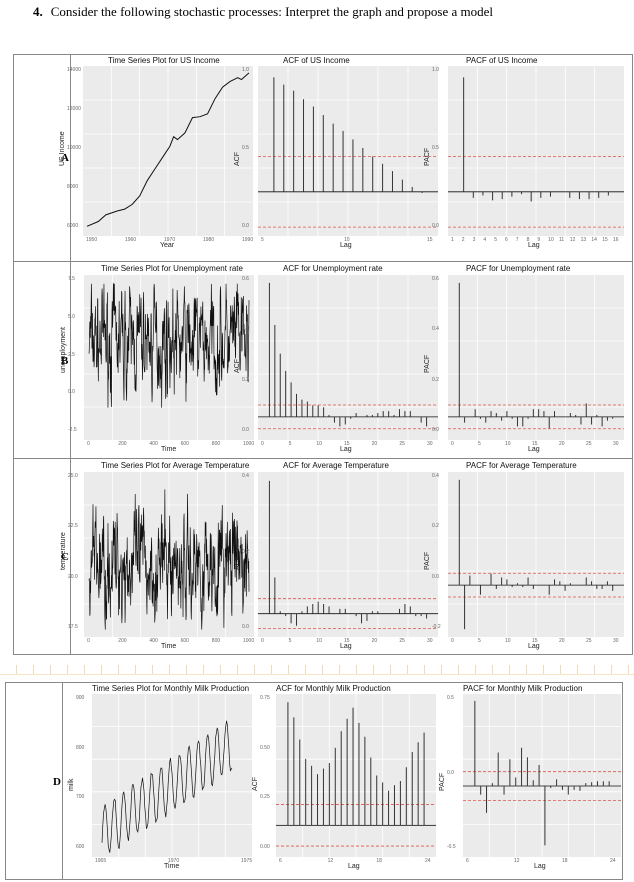 The width and height of the screenshot is (634, 882). Describe the element at coordinates (80, 747) in the screenshot. I see `y-tick-label: 800` at that location.